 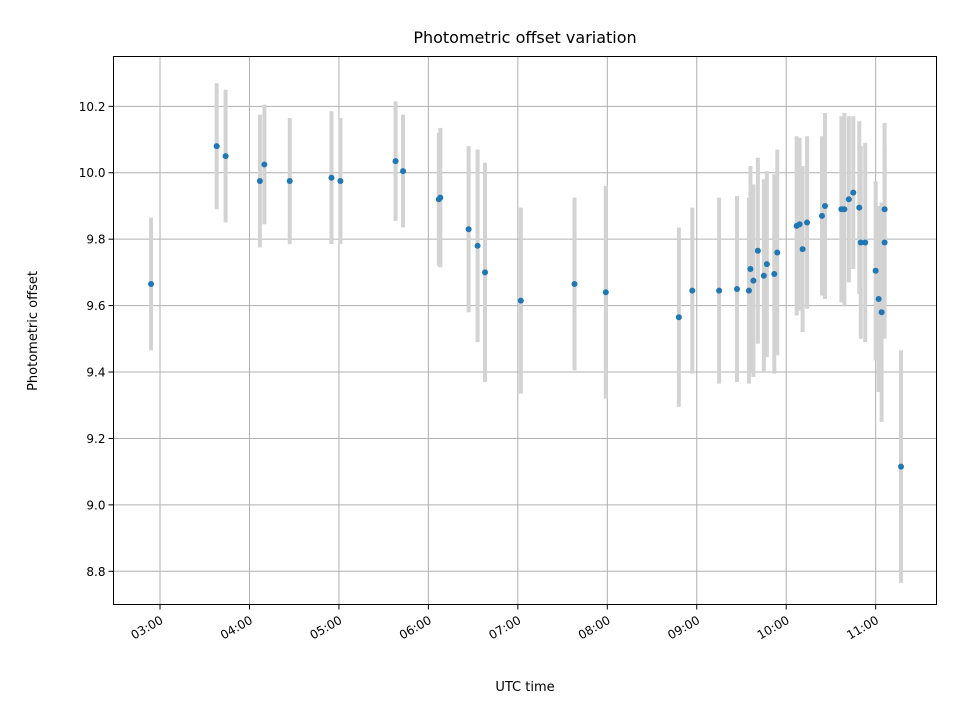 What do you see at coordinates (95, 572) in the screenshot?
I see `y-tick-label: 8.8` at bounding box center [95, 572].